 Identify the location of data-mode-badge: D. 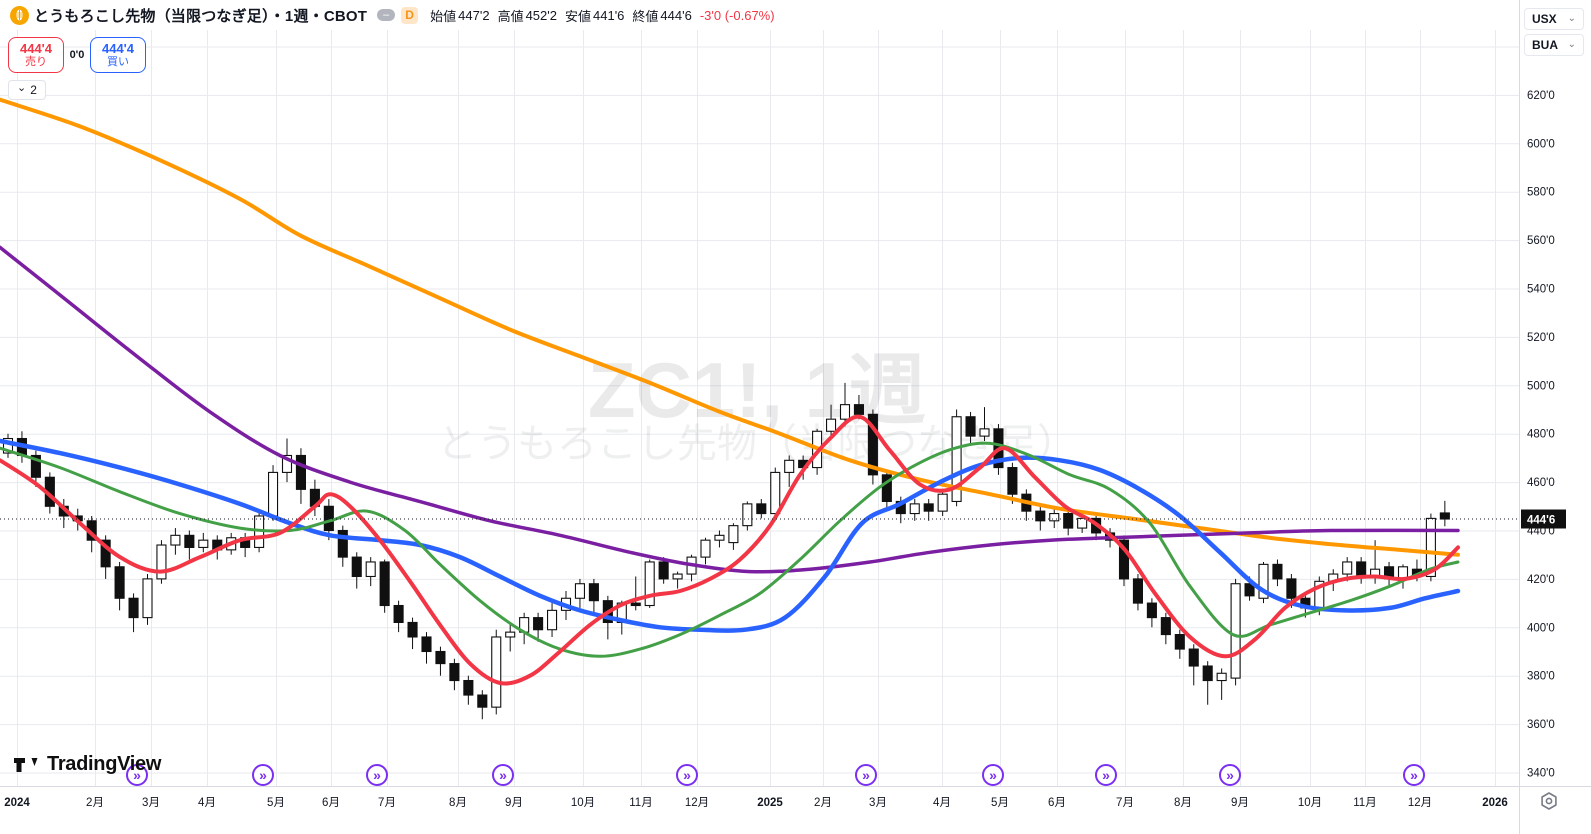
(410, 15).